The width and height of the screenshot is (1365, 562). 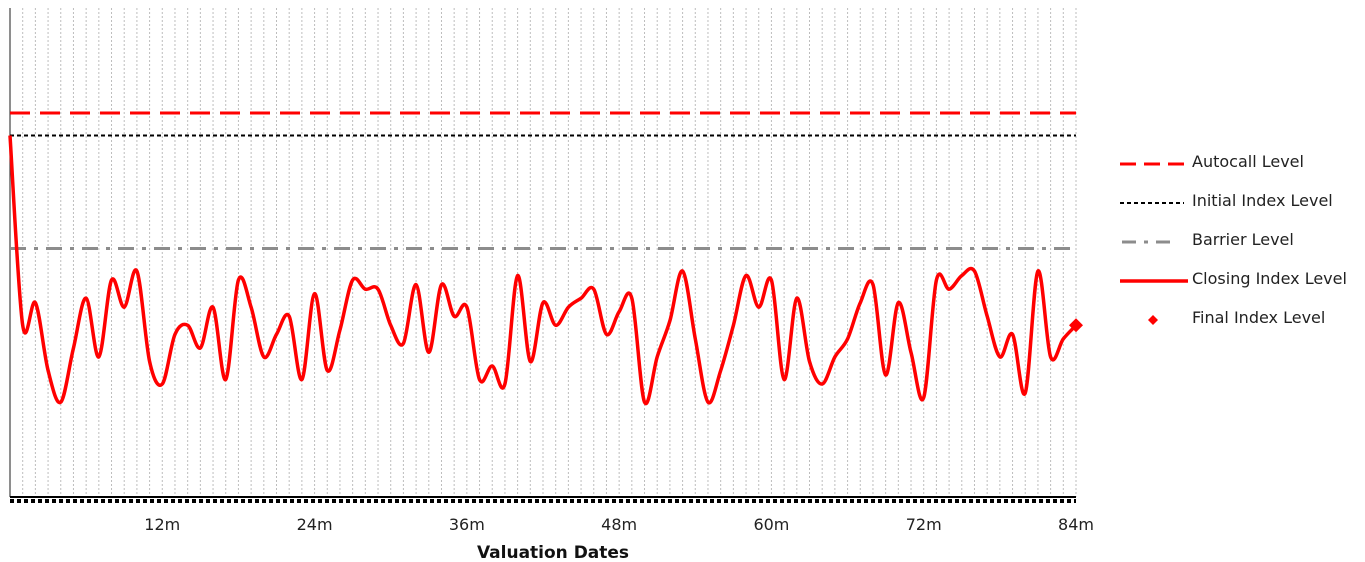 What do you see at coordinates (467, 524) in the screenshot?
I see `x-tick-label-36m: 36m` at bounding box center [467, 524].